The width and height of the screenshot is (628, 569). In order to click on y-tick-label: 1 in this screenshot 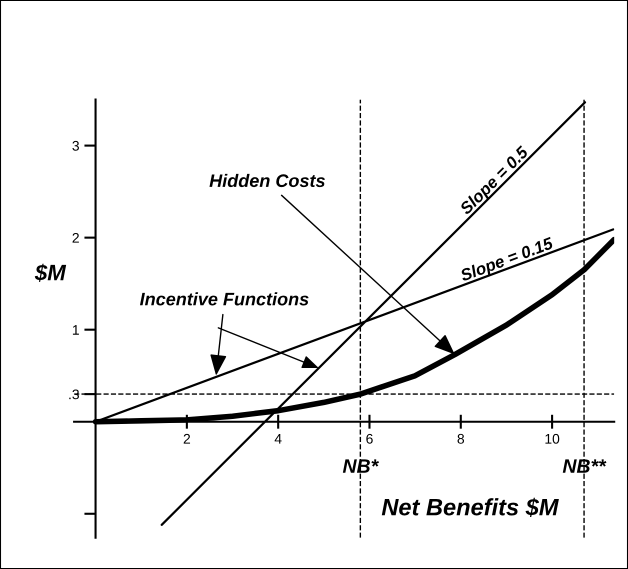, I will do `click(75, 330)`.